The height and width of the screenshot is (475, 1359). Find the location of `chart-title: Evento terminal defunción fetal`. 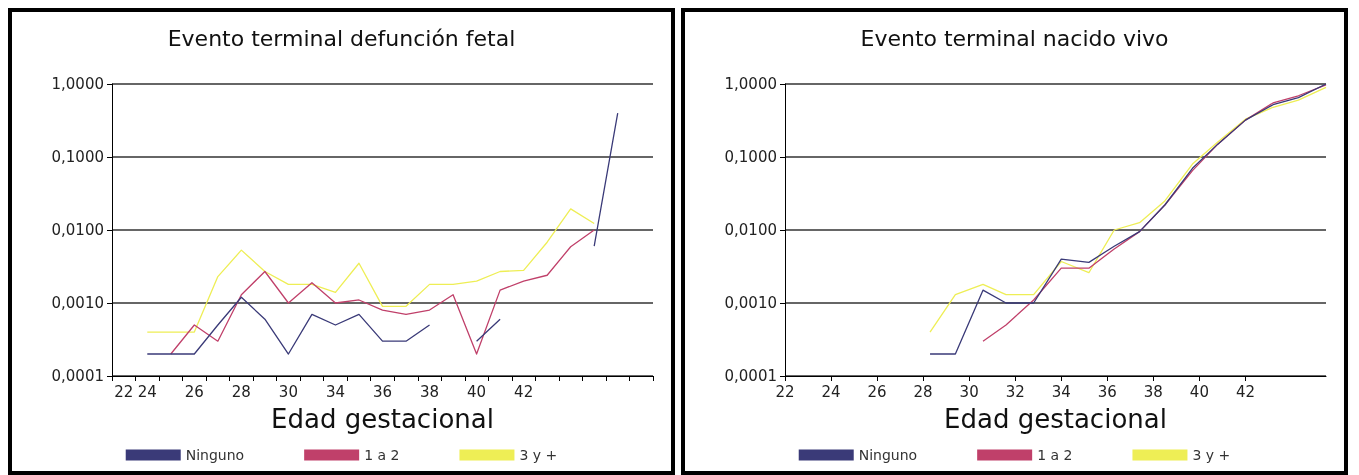

chart-title: Evento terminal defunción fetal is located at coordinates (341, 38).